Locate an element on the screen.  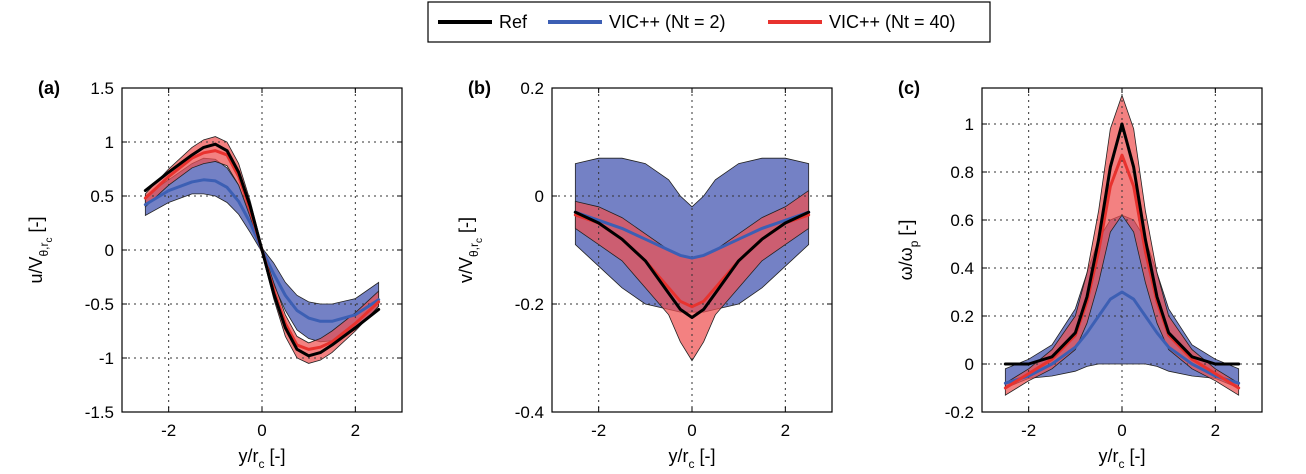
legend-frame is located at coordinates (709, 22).